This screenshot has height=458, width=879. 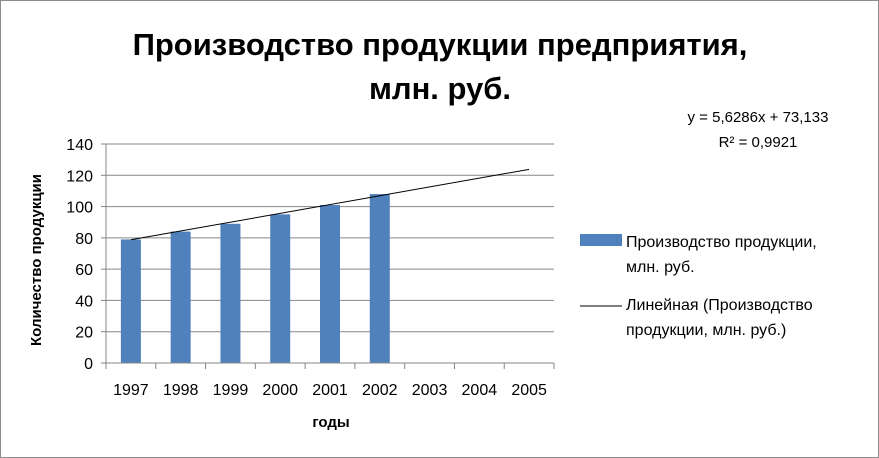 I want to click on y-tick-label: 40, so click(x=84, y=301).